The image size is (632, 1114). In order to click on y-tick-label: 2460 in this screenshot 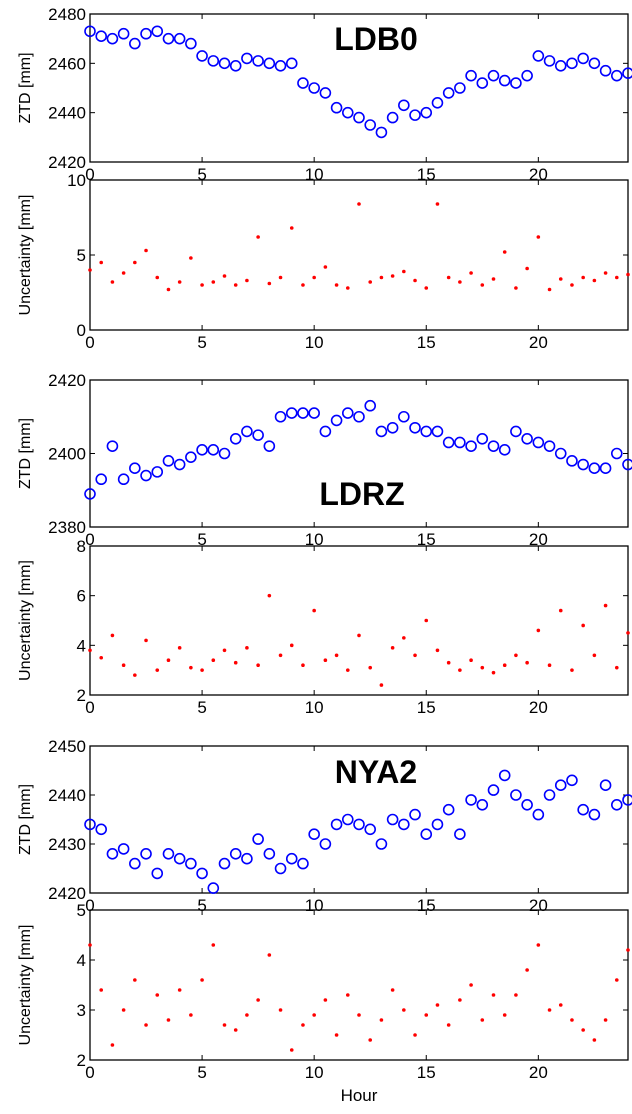, I will do `click(67, 63)`.